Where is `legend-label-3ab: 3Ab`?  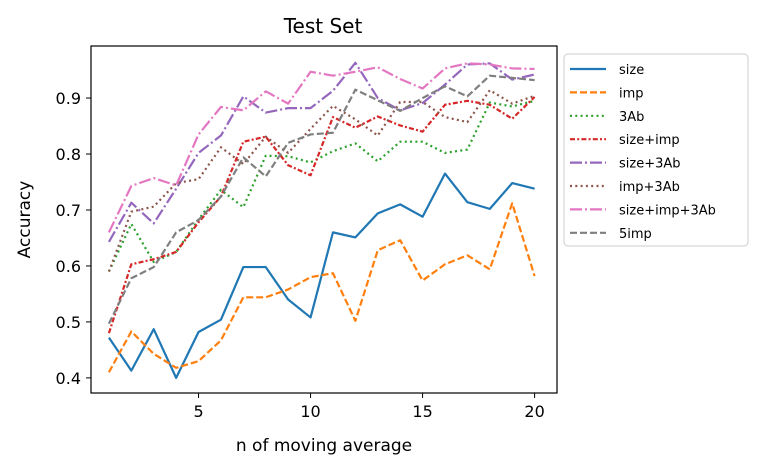 legend-label-3ab: 3Ab is located at coordinates (631, 117).